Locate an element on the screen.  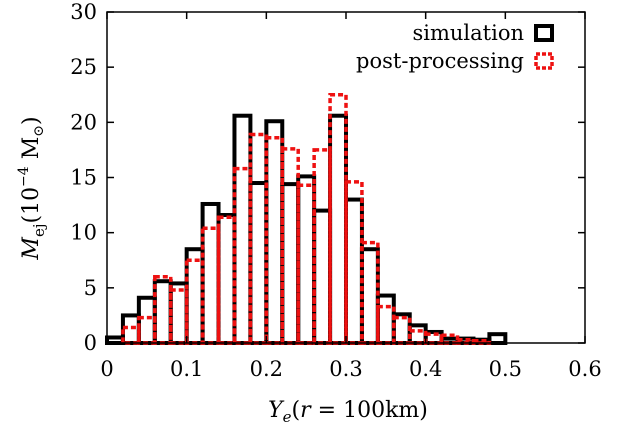
x-tick-label-6: 0.6 is located at coordinates (584, 369).